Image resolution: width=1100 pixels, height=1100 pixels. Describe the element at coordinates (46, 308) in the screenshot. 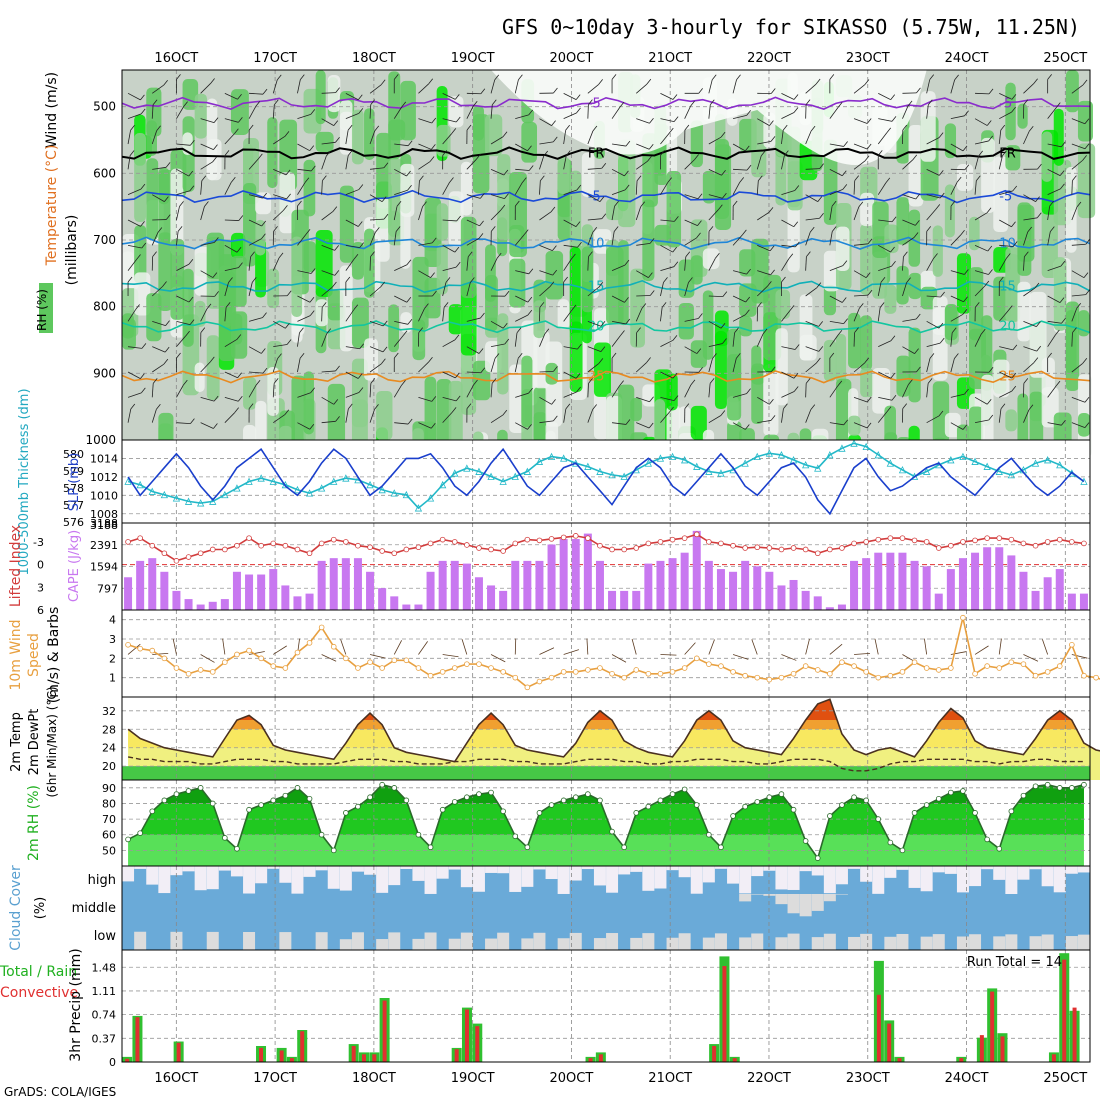

I see `rh-legend-swatch` at that location.